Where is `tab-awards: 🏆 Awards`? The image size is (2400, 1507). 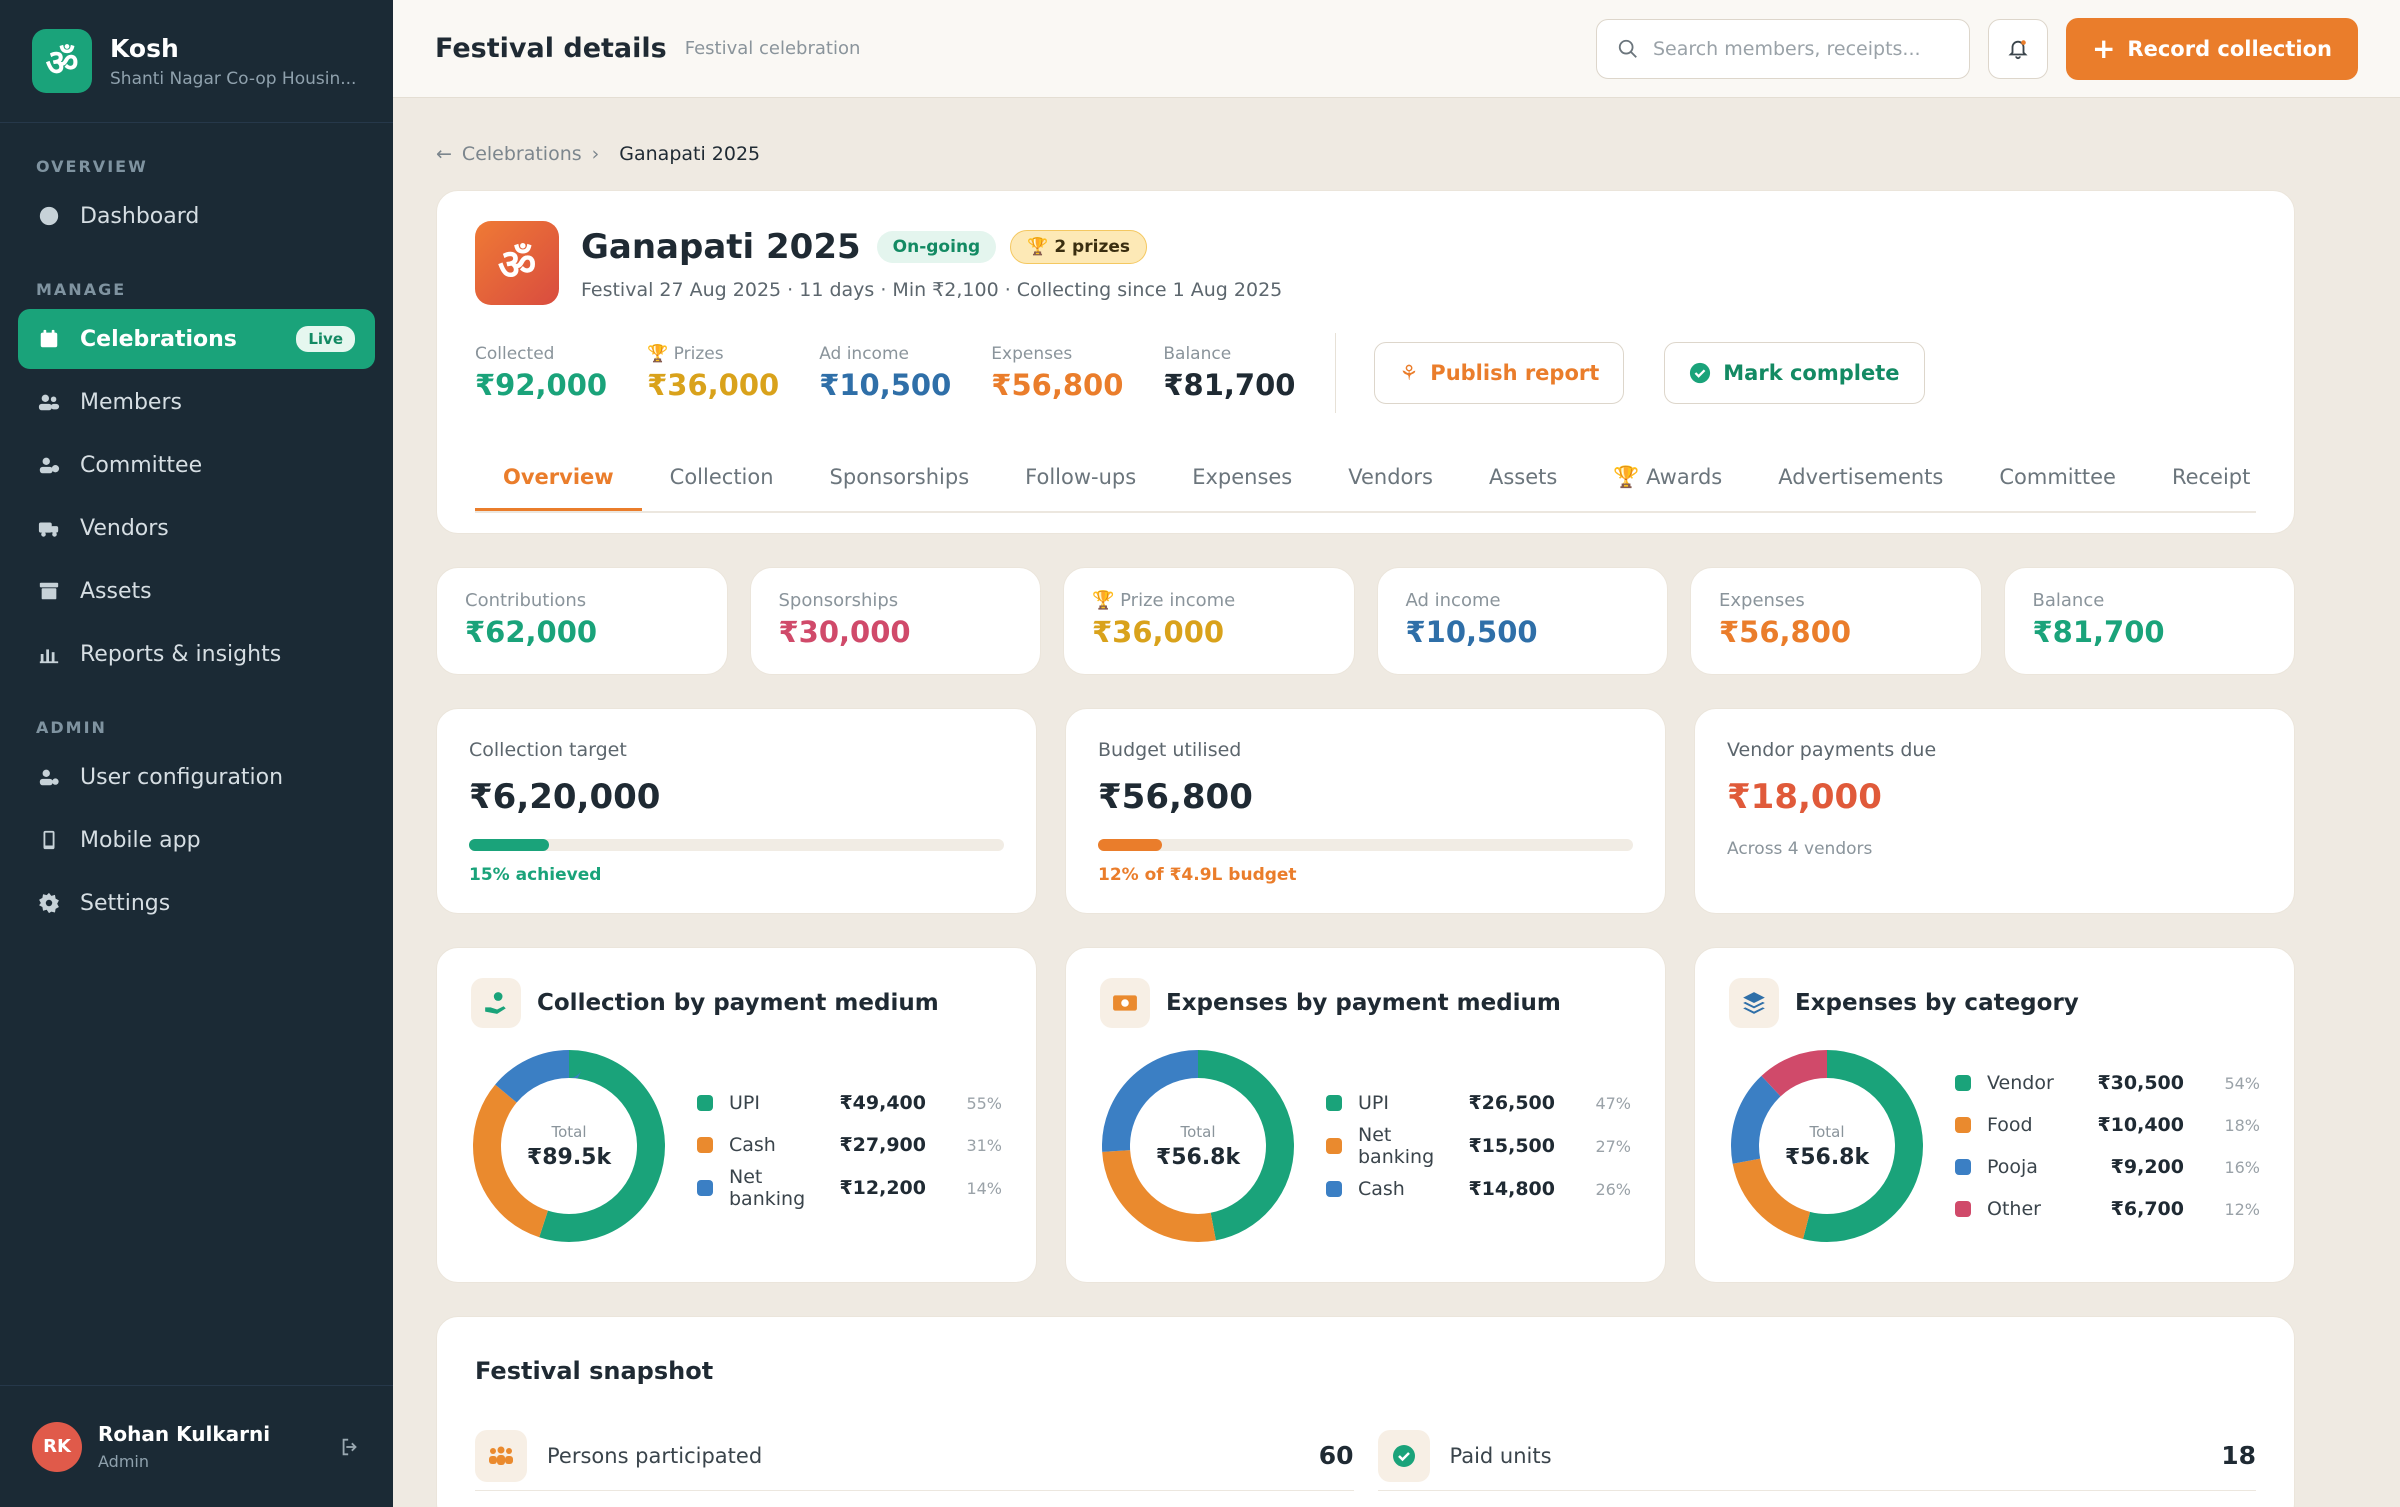 tab-awards: 🏆 Awards is located at coordinates (1667, 477).